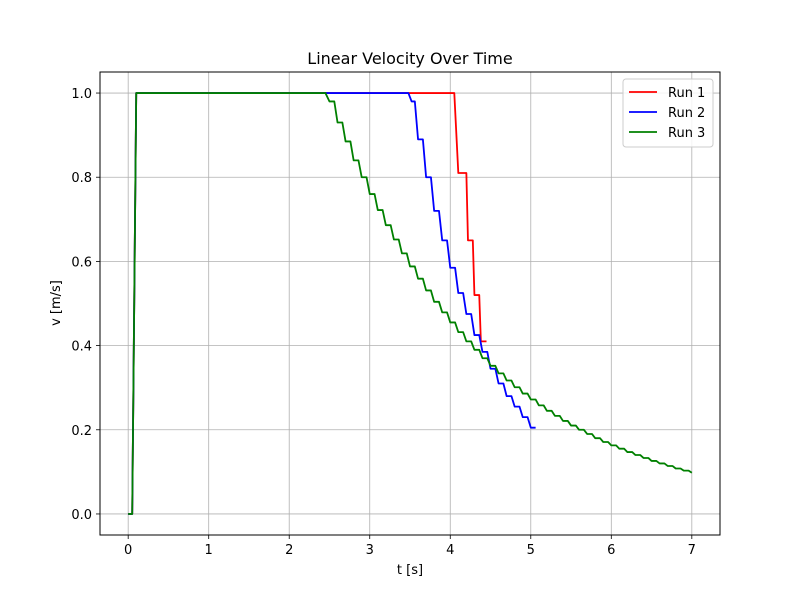  I want to click on y-tick-label: 0.6, so click(81, 262).